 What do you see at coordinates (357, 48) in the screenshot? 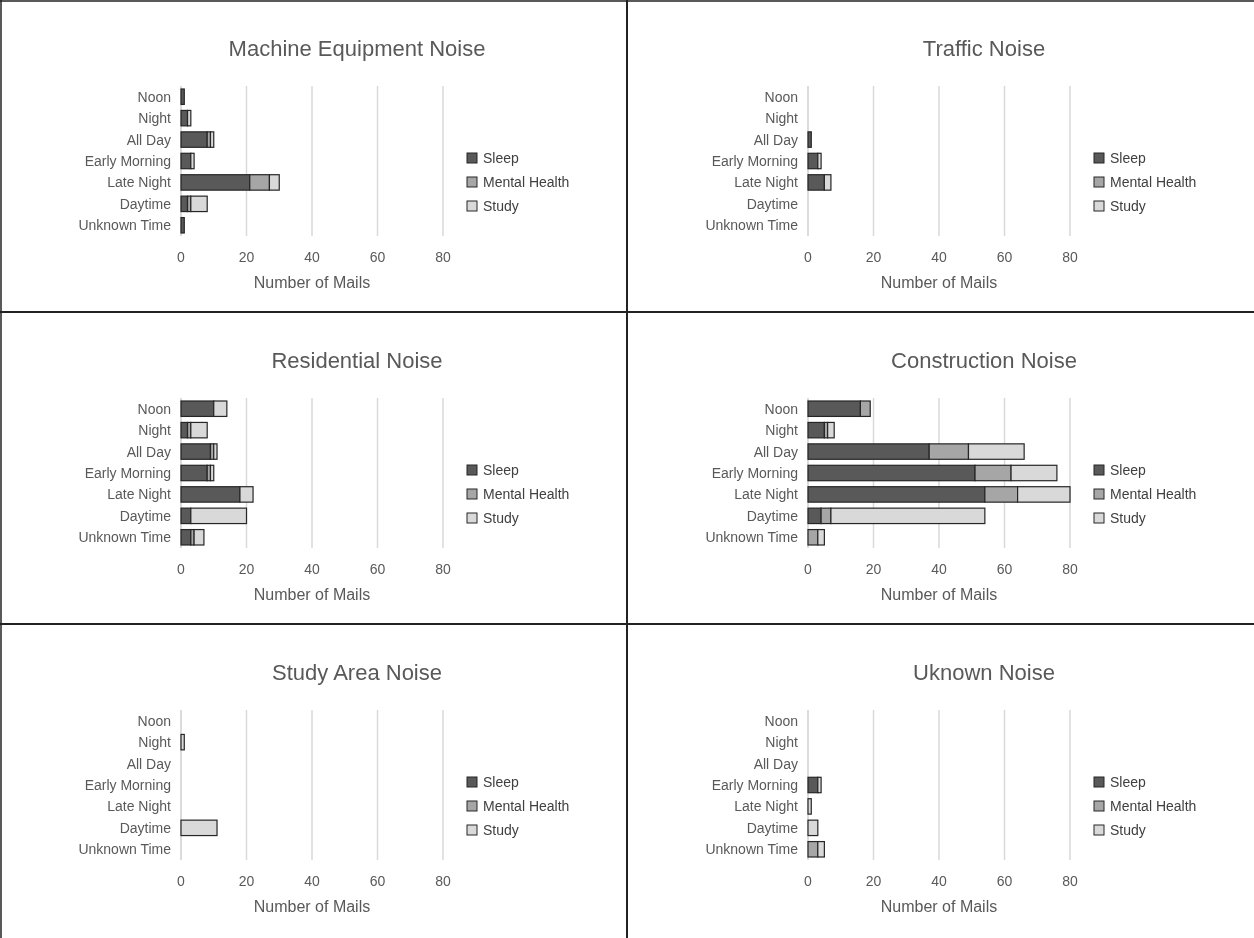
I see `chart-title: Machine Equipment Noise` at bounding box center [357, 48].